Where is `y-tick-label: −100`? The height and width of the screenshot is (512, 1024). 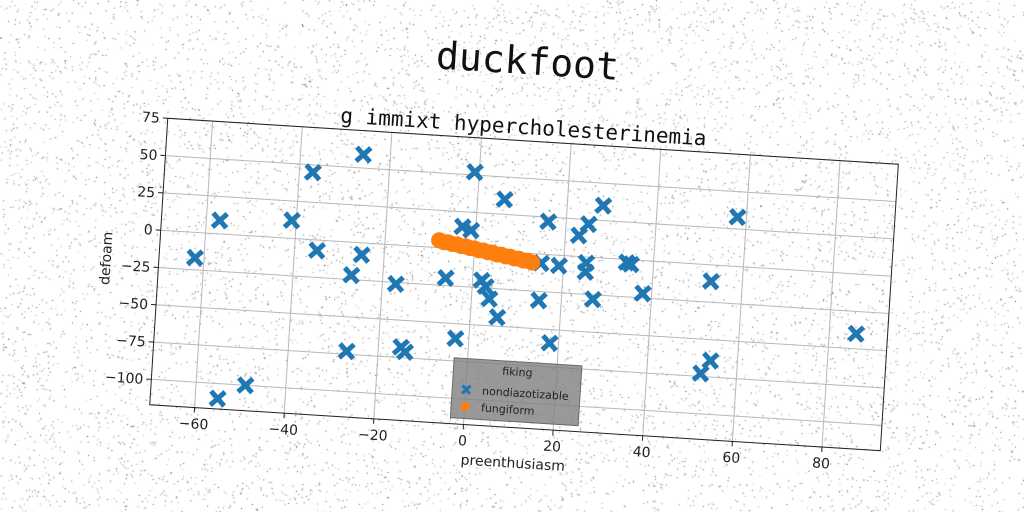
y-tick-label: −100 is located at coordinates (123, 378).